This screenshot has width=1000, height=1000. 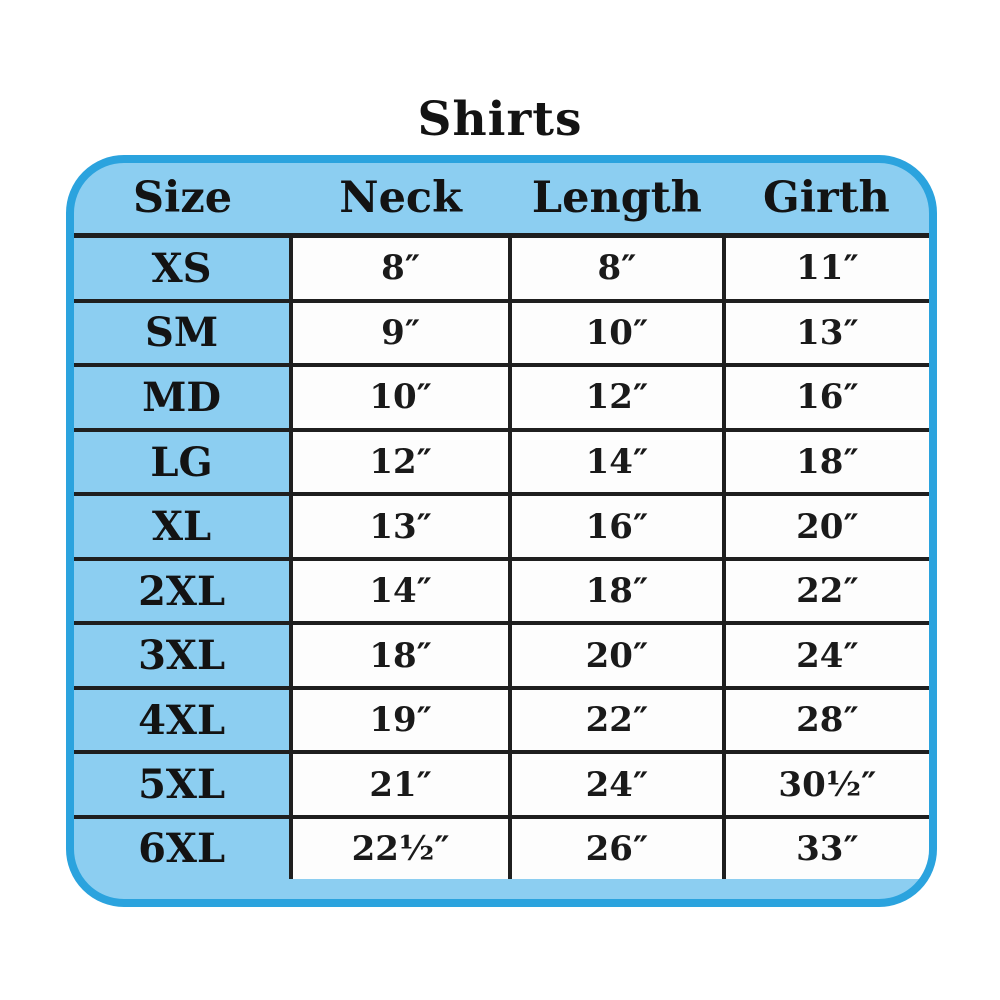 I want to click on table-row-4xl: 4XL 19″ 22″ 28″, so click(x=501, y=719).